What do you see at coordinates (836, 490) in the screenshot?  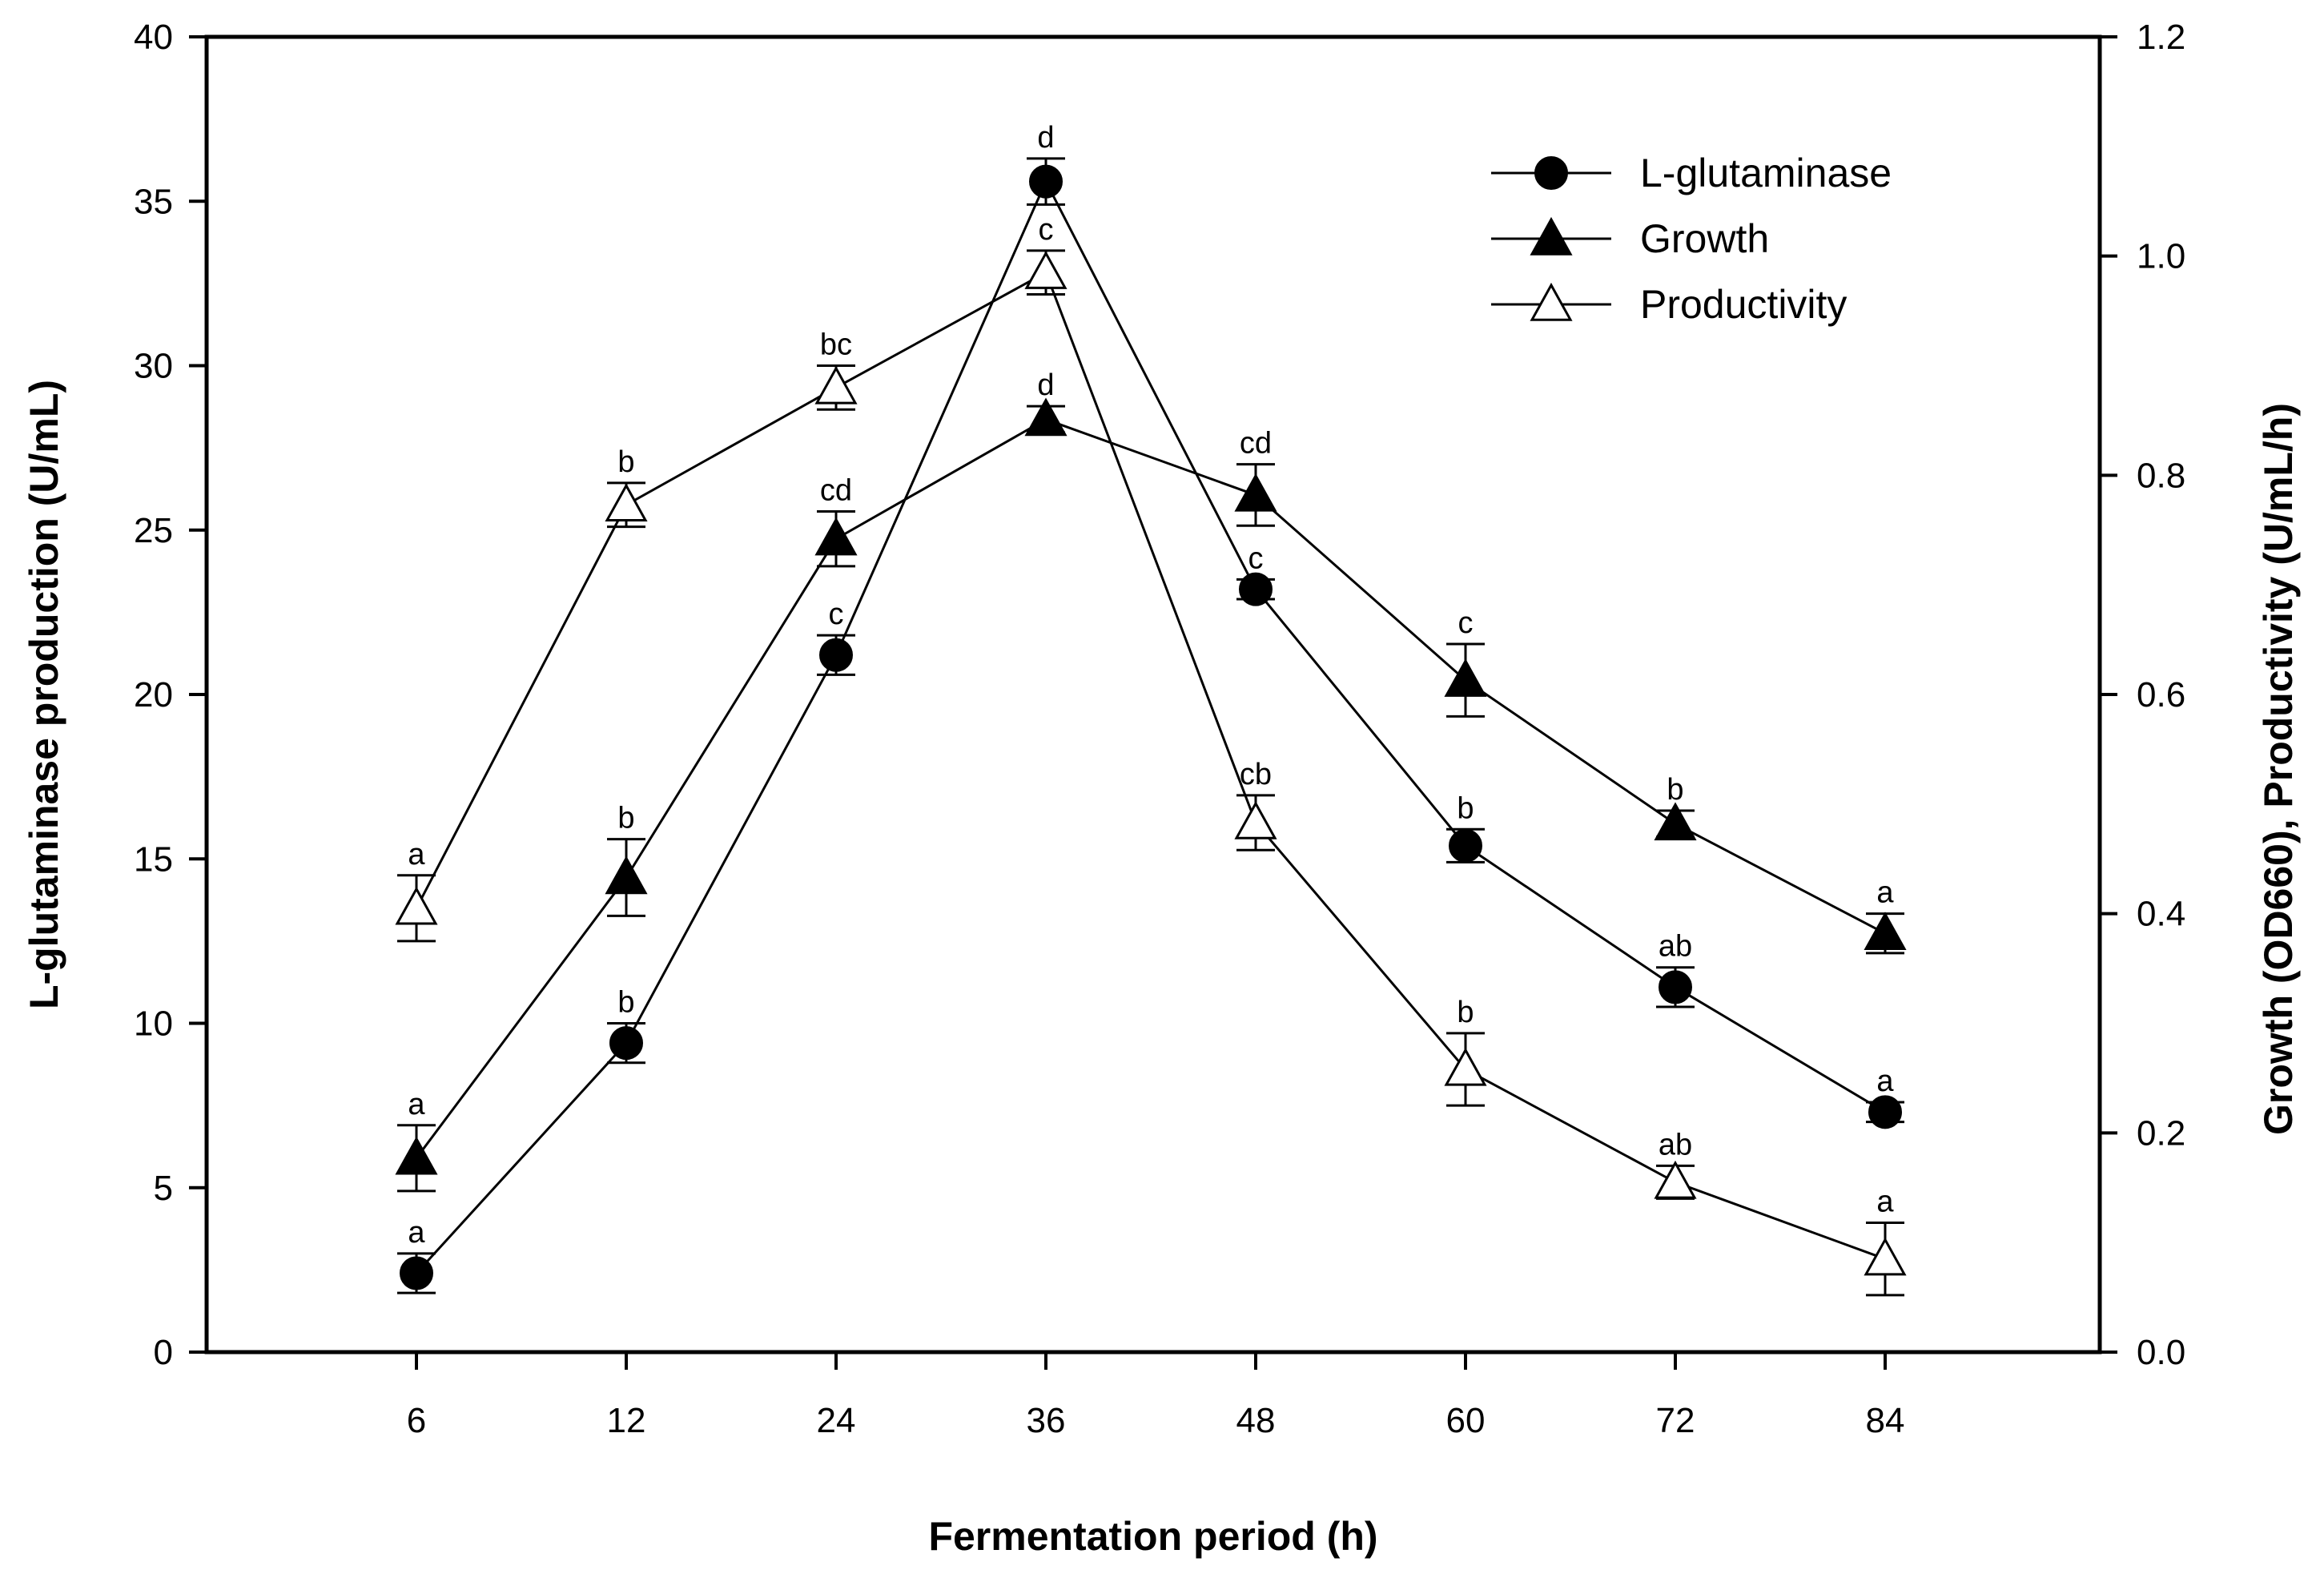 I see `significance-label-growth-2: cd` at bounding box center [836, 490].